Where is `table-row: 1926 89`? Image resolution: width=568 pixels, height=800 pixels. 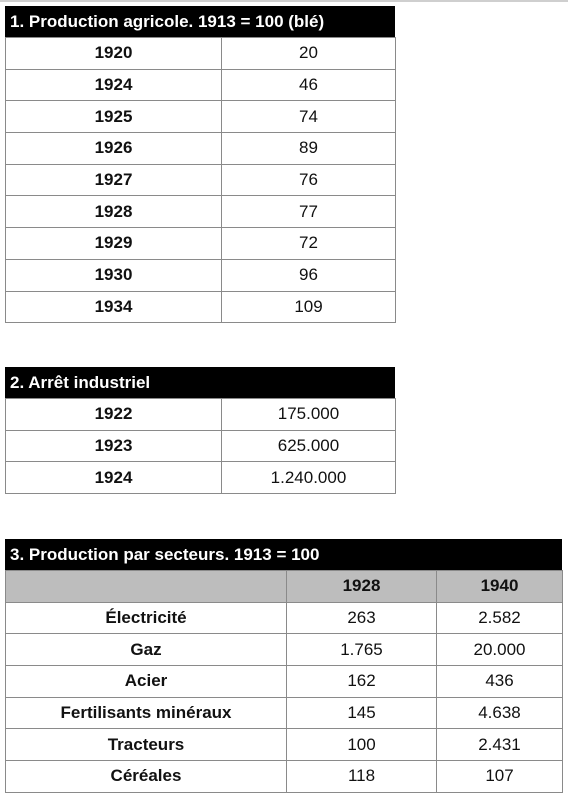 table-row: 1926 89 is located at coordinates (200, 148).